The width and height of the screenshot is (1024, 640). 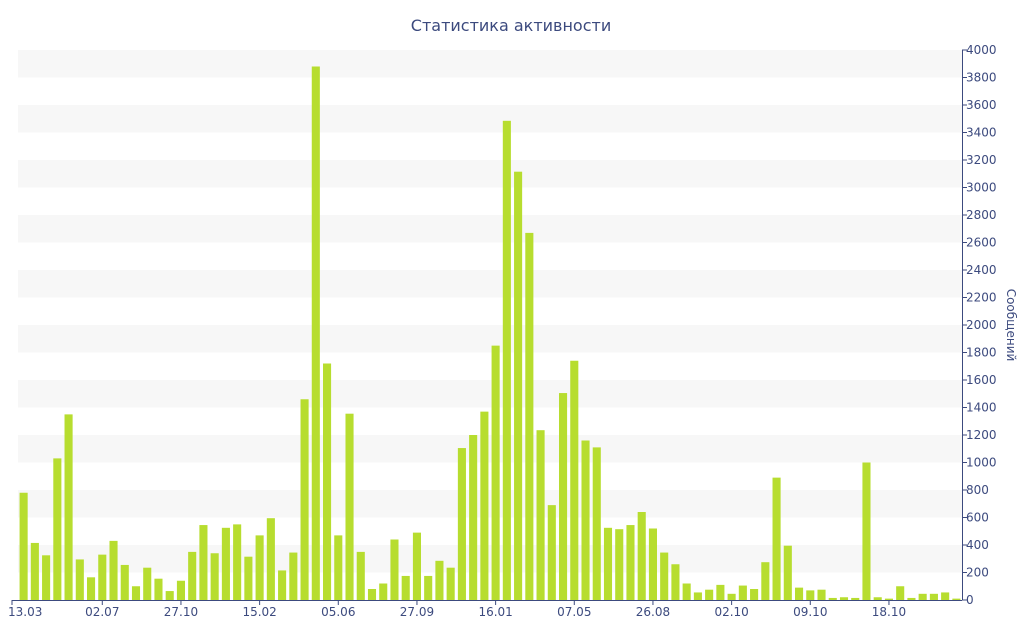 I want to click on y-tick-label: 0, so click(x=970, y=600).